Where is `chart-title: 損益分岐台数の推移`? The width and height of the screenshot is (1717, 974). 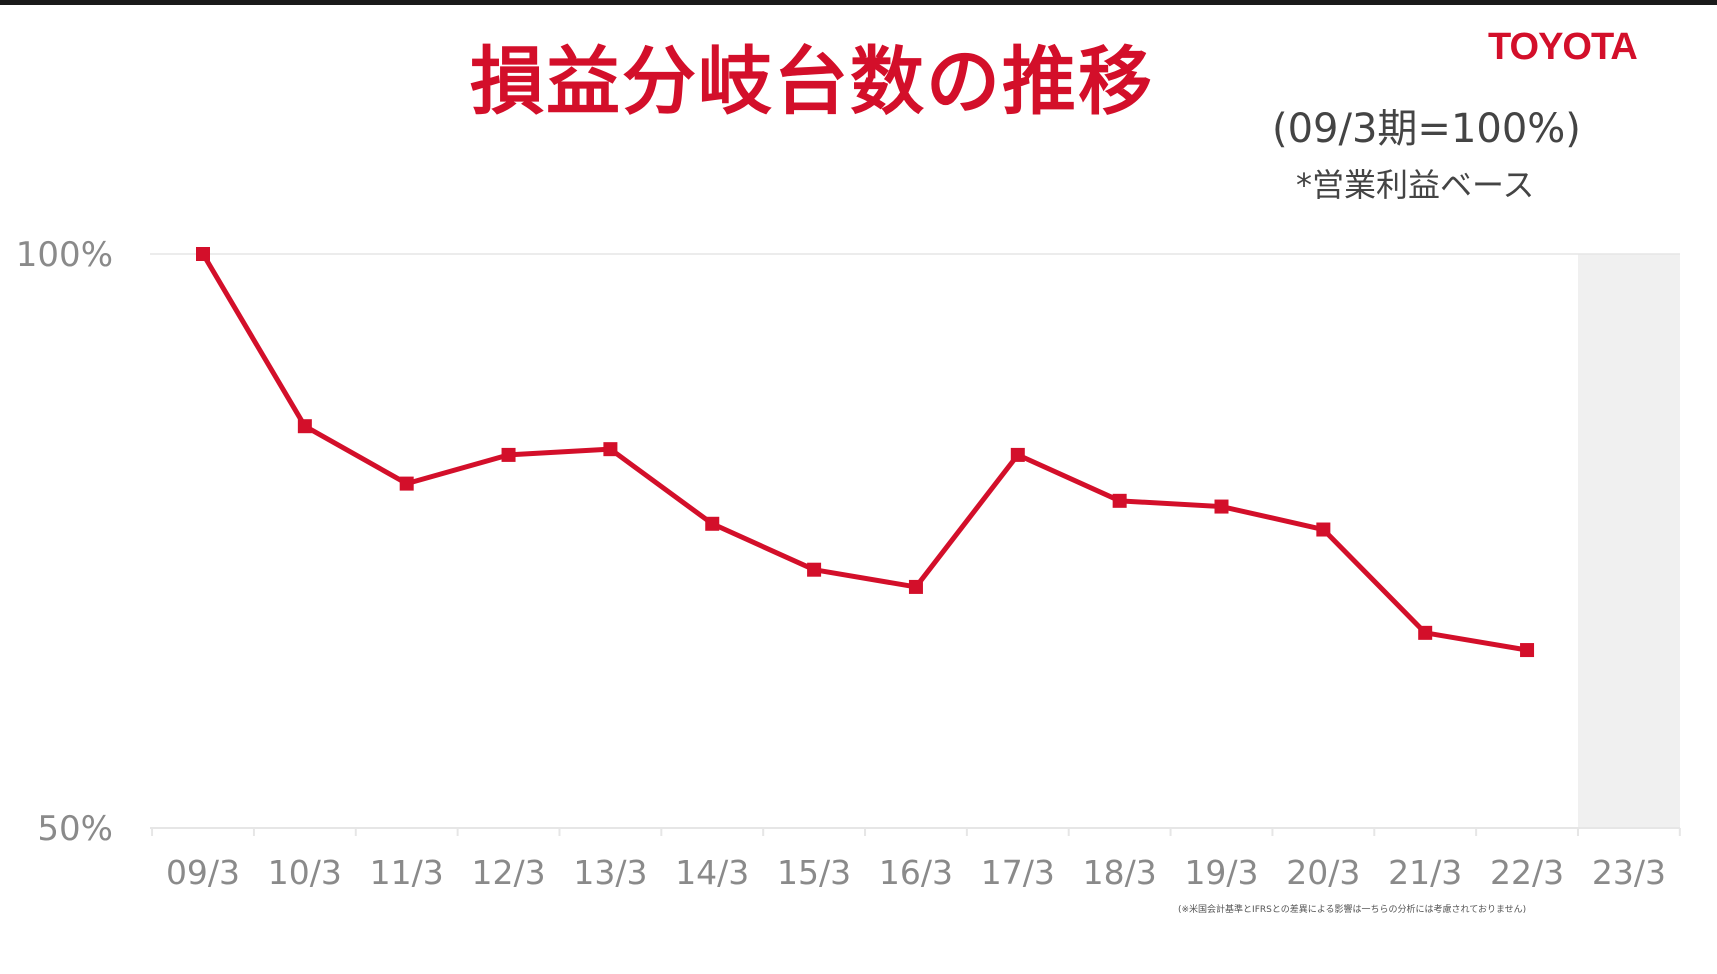
chart-title: 損益分岐台数の推移 is located at coordinates (812, 82).